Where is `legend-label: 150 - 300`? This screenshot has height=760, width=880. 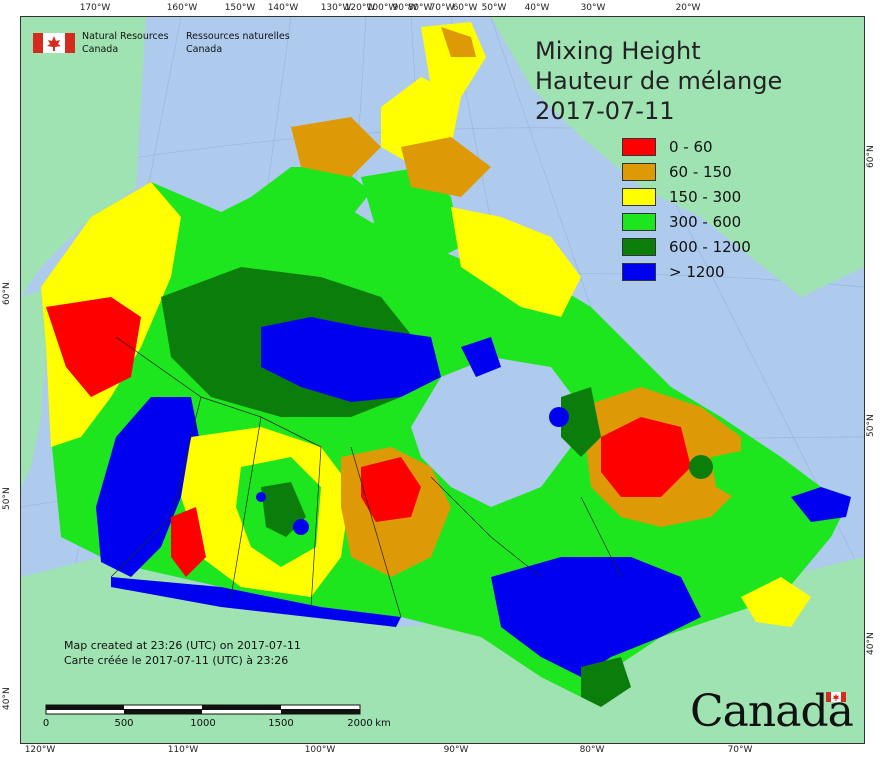 legend-label: 150 - 300 is located at coordinates (705, 196).